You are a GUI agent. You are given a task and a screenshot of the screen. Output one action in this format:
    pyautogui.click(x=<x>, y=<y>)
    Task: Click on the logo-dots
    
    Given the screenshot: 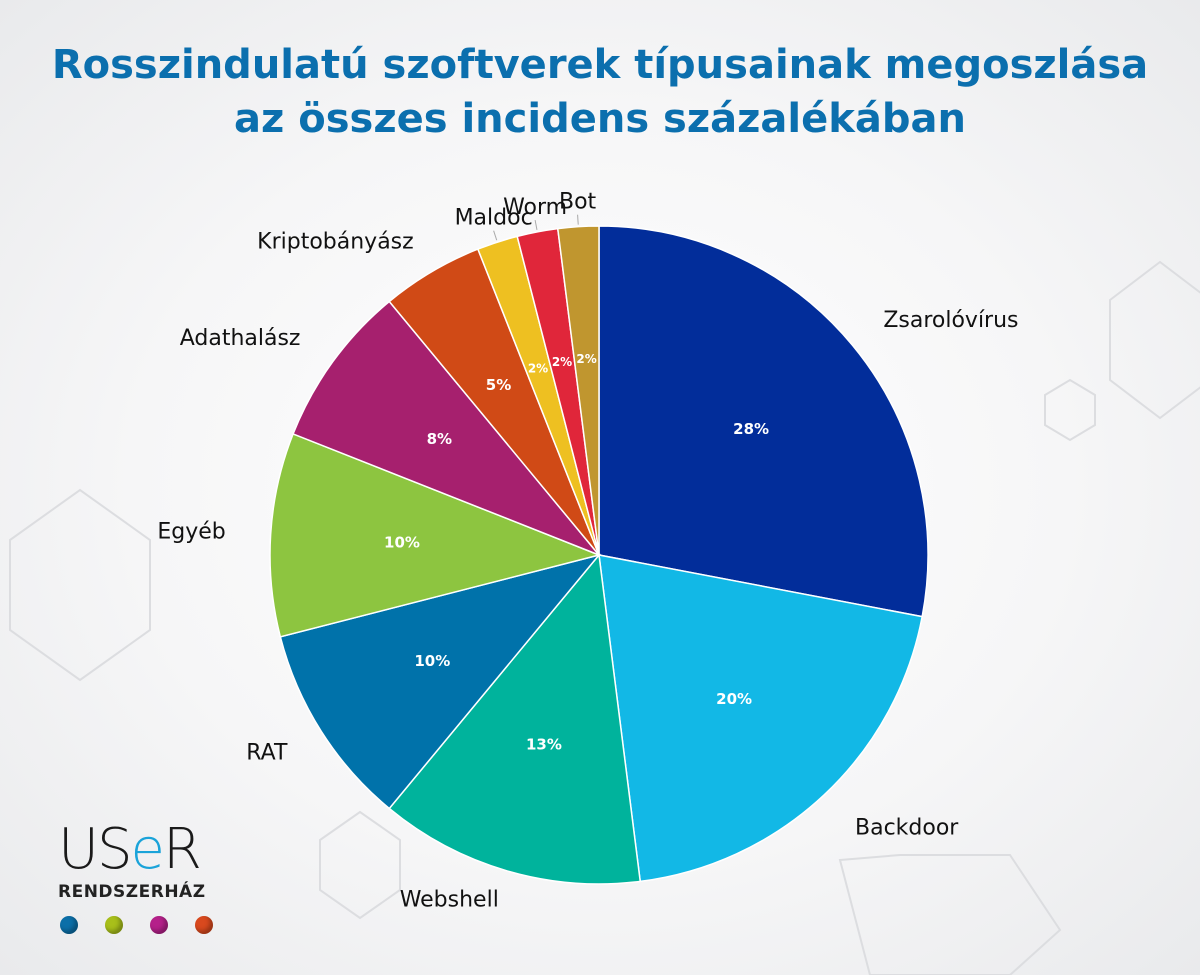 What is the action you would take?
    pyautogui.click(x=144, y=925)
    